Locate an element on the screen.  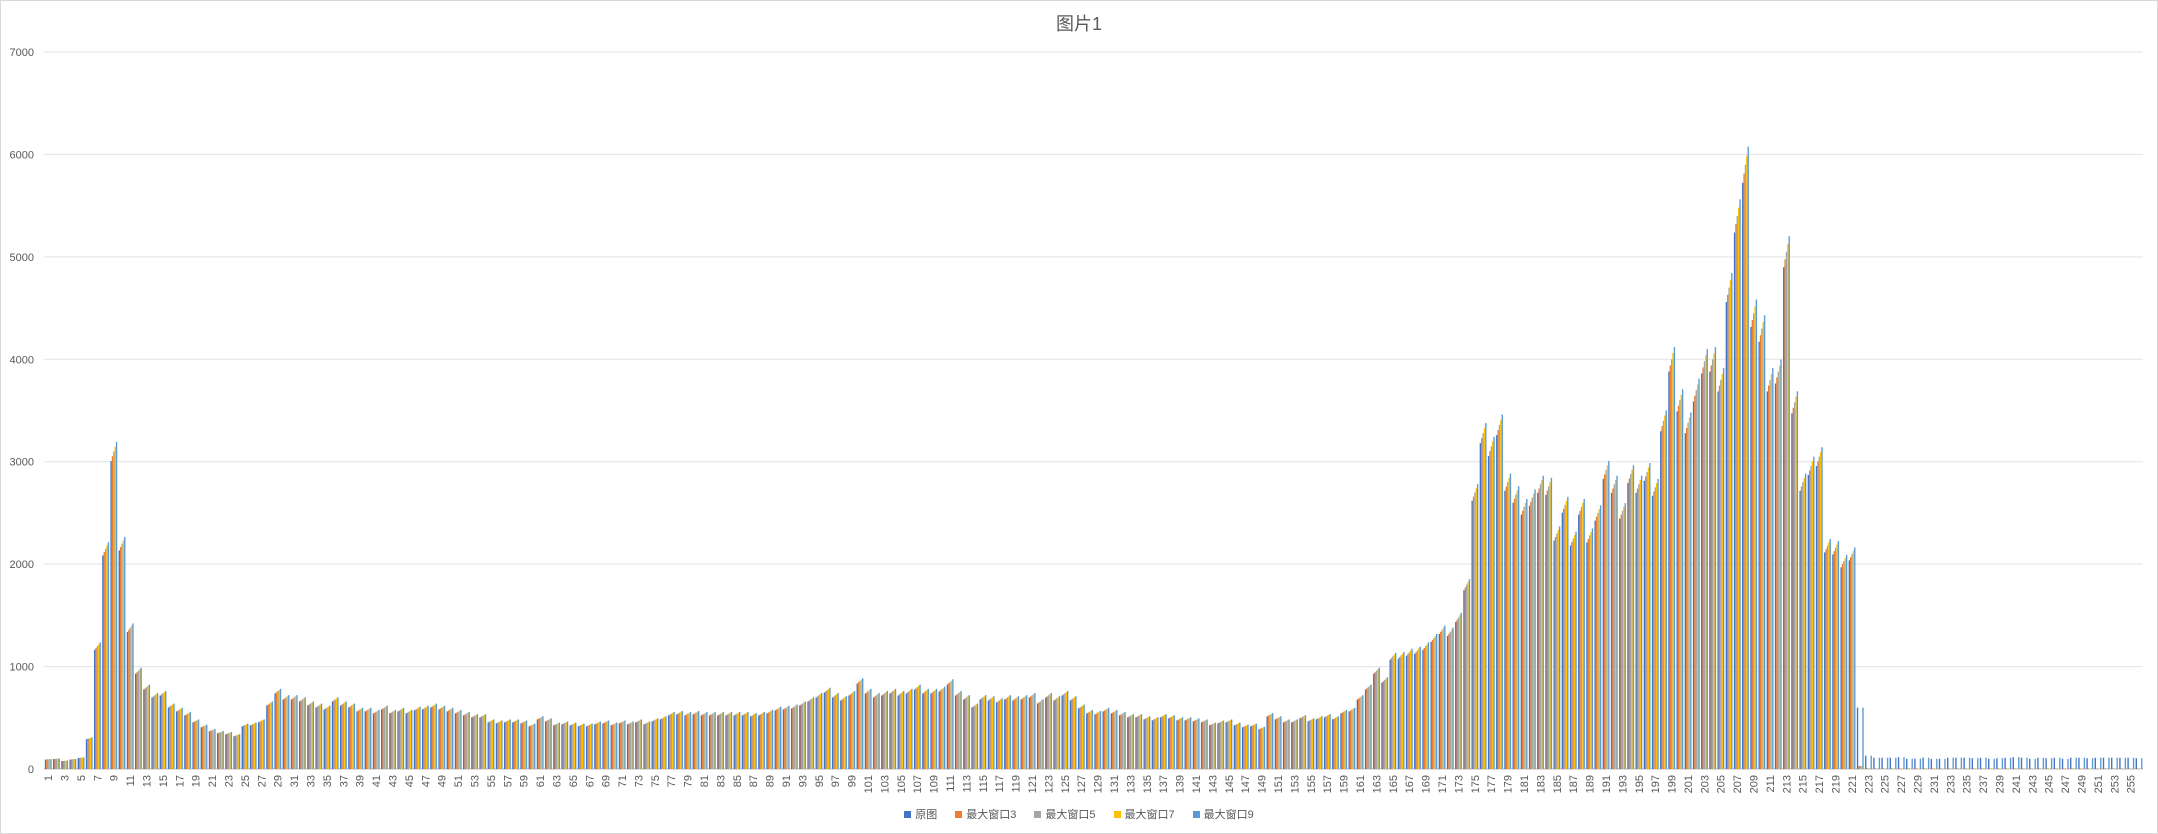
x-tick-label: 145 is located at coordinates (1230, 784).